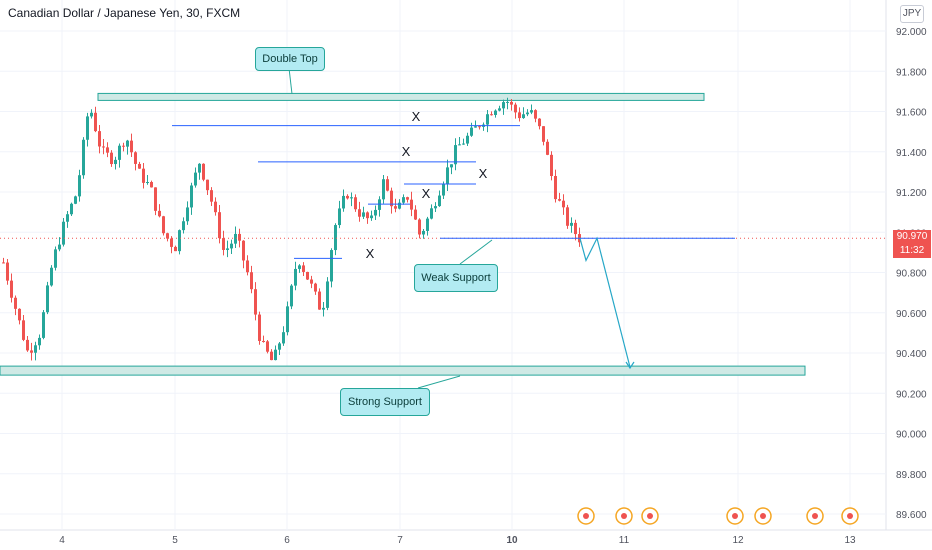 The image size is (932, 550). What do you see at coordinates (850, 540) in the screenshot?
I see `x-tick-label: 13` at bounding box center [850, 540].